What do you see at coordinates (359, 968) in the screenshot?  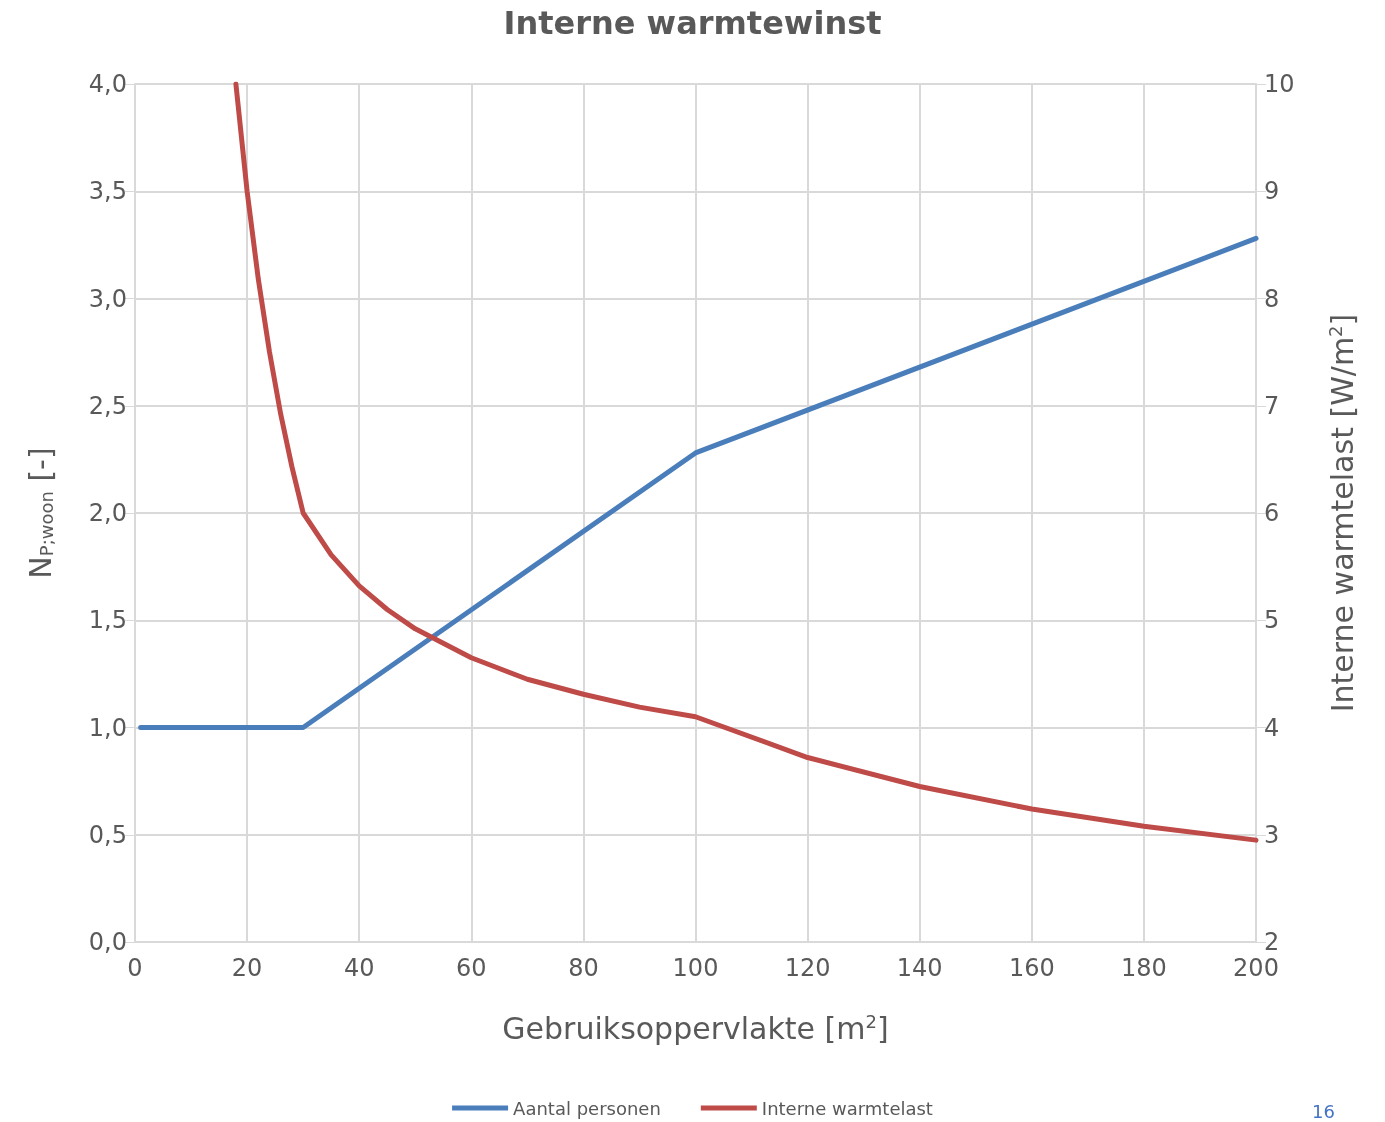 I see `x-tick-label: 40` at bounding box center [359, 968].